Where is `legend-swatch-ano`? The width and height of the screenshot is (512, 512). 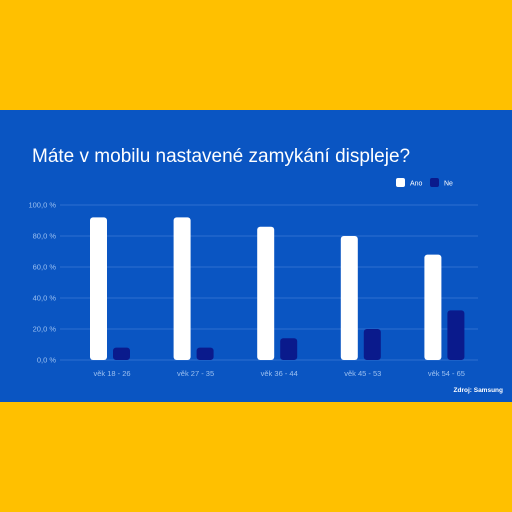
legend-swatch-ano is located at coordinates (400, 182).